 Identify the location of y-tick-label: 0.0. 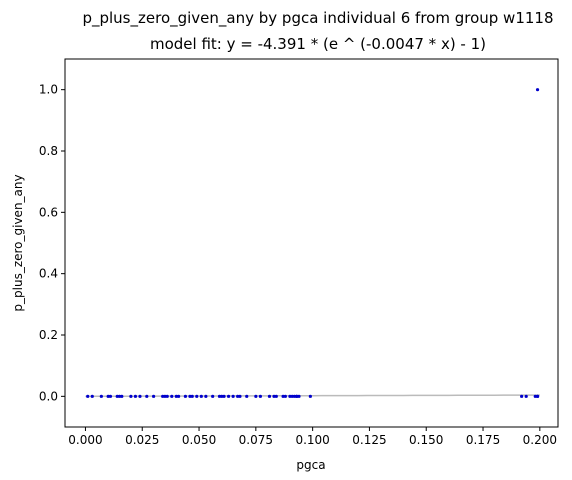
(48, 396).